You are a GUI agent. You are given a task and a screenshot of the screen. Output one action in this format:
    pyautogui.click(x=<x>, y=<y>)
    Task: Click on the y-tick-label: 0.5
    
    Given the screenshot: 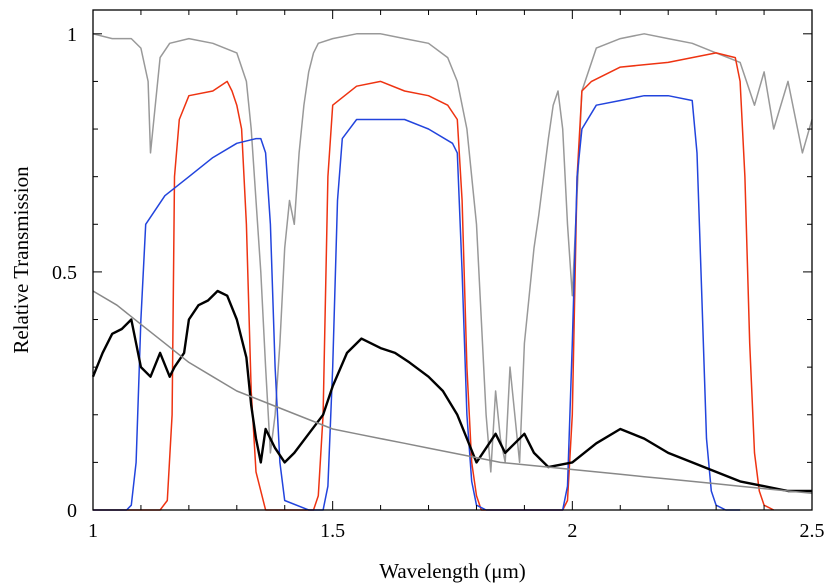 What is the action you would take?
    pyautogui.click(x=64, y=273)
    